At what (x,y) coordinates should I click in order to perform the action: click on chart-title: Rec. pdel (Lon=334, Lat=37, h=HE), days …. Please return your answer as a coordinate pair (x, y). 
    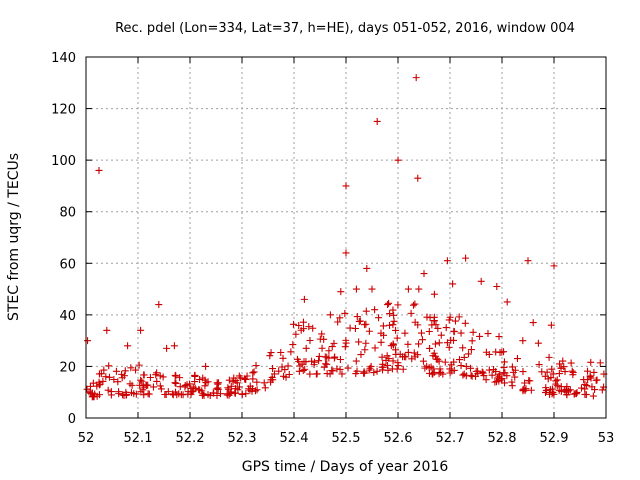
    Looking at the image, I should click on (345, 28).